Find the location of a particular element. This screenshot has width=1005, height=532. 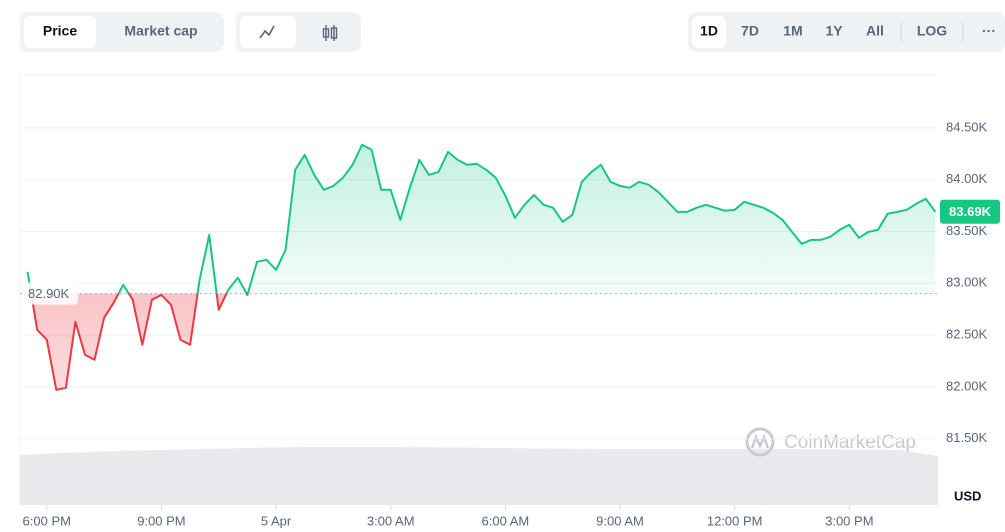

tab-market-cap: Market cap is located at coordinates (160, 31).